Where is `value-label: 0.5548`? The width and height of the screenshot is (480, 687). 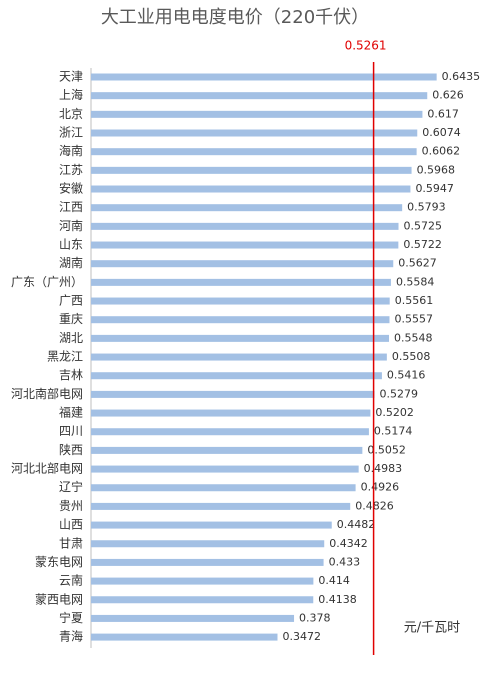
value-label: 0.5548 is located at coordinates (413, 337).